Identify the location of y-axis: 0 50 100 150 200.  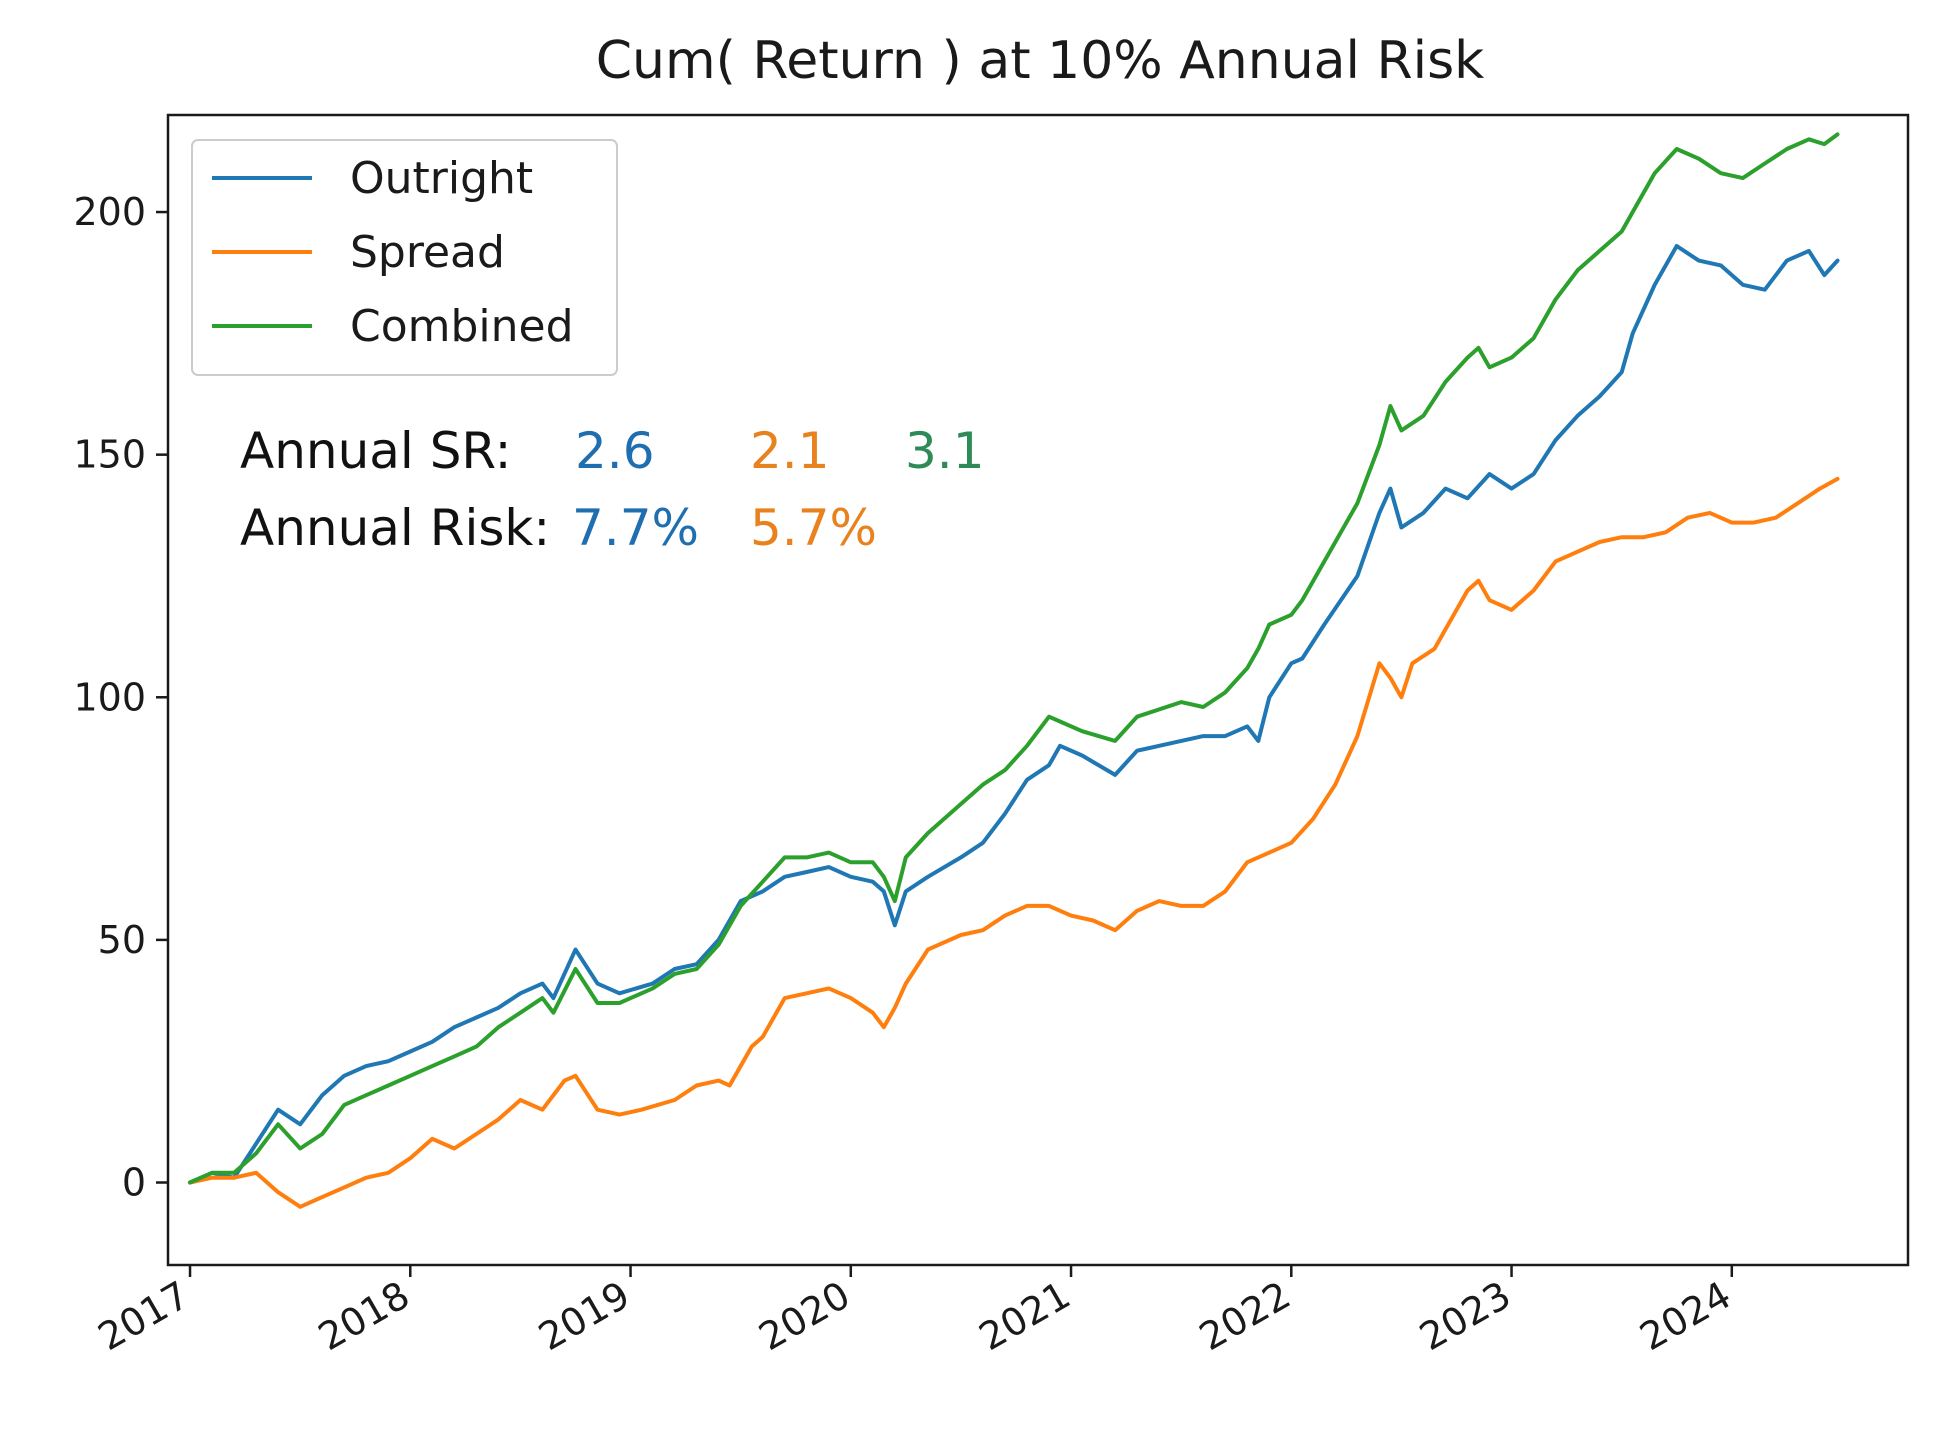
(120, 697).